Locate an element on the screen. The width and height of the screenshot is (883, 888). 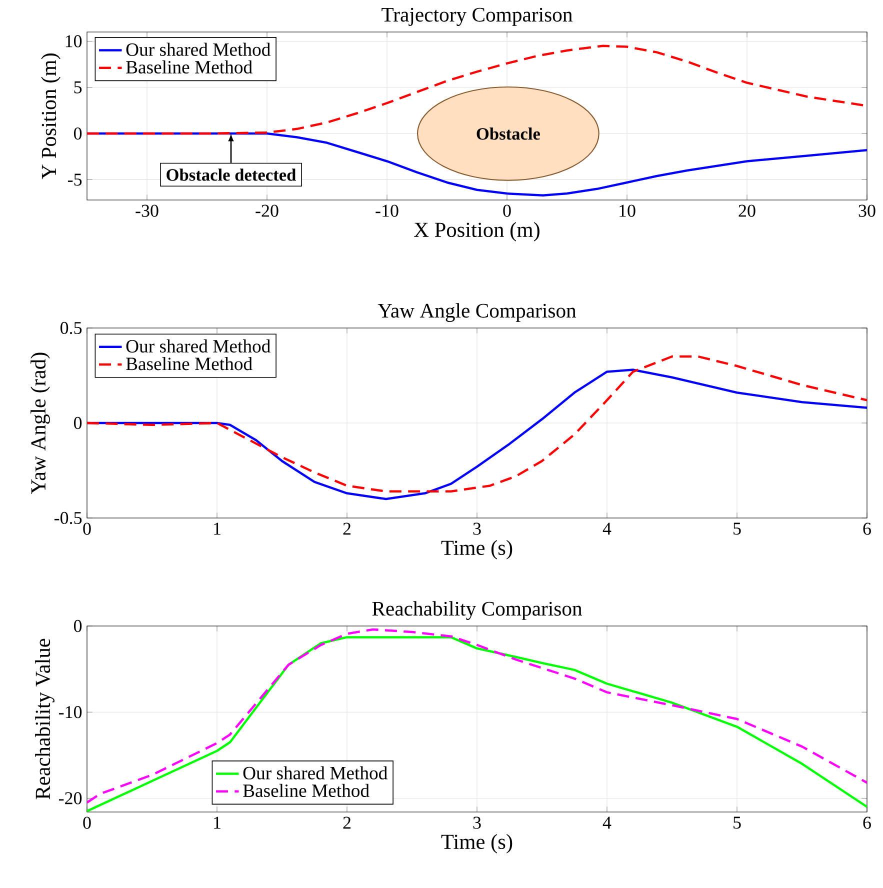
y-tick-label: -5 is located at coordinates (75, 180).